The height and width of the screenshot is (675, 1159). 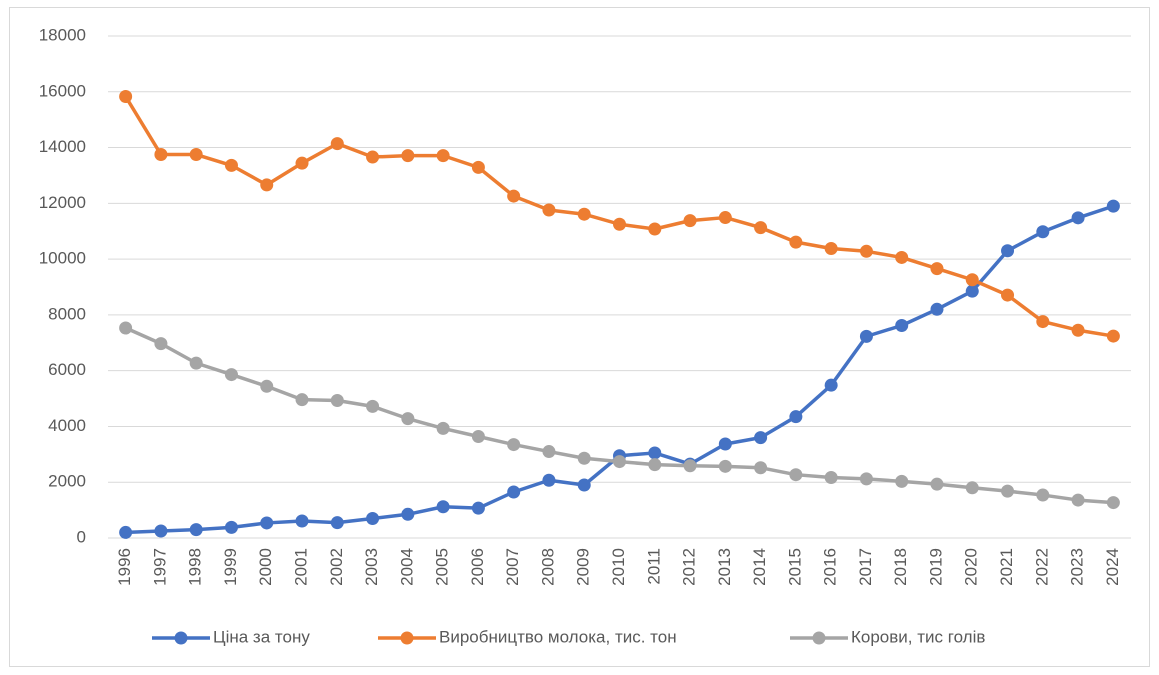 What do you see at coordinates (918, 636) in the screenshot?
I see `legend-label: Корови, тис голів` at bounding box center [918, 636].